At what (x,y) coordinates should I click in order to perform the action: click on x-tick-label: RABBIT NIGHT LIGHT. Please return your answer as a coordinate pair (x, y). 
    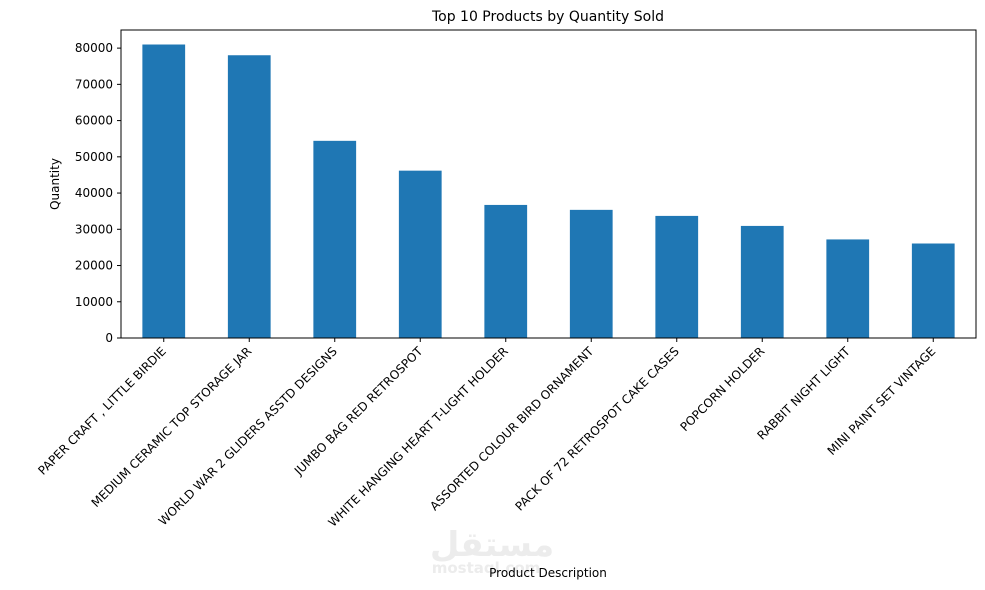
    Looking at the image, I should click on (804, 393).